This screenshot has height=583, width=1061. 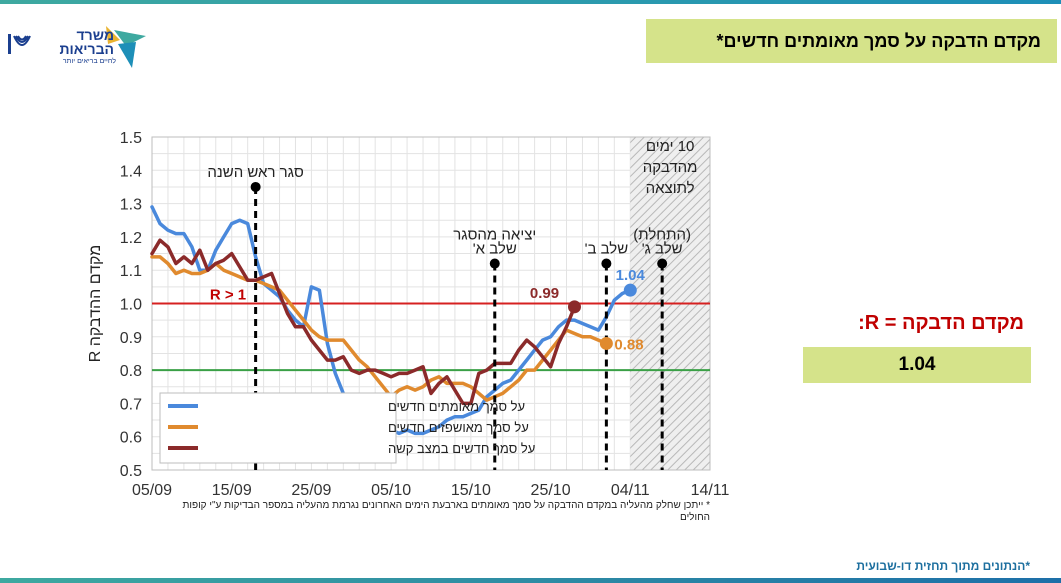 What do you see at coordinates (131, 238) in the screenshot?
I see `y-tick-label: 1.2` at bounding box center [131, 238].